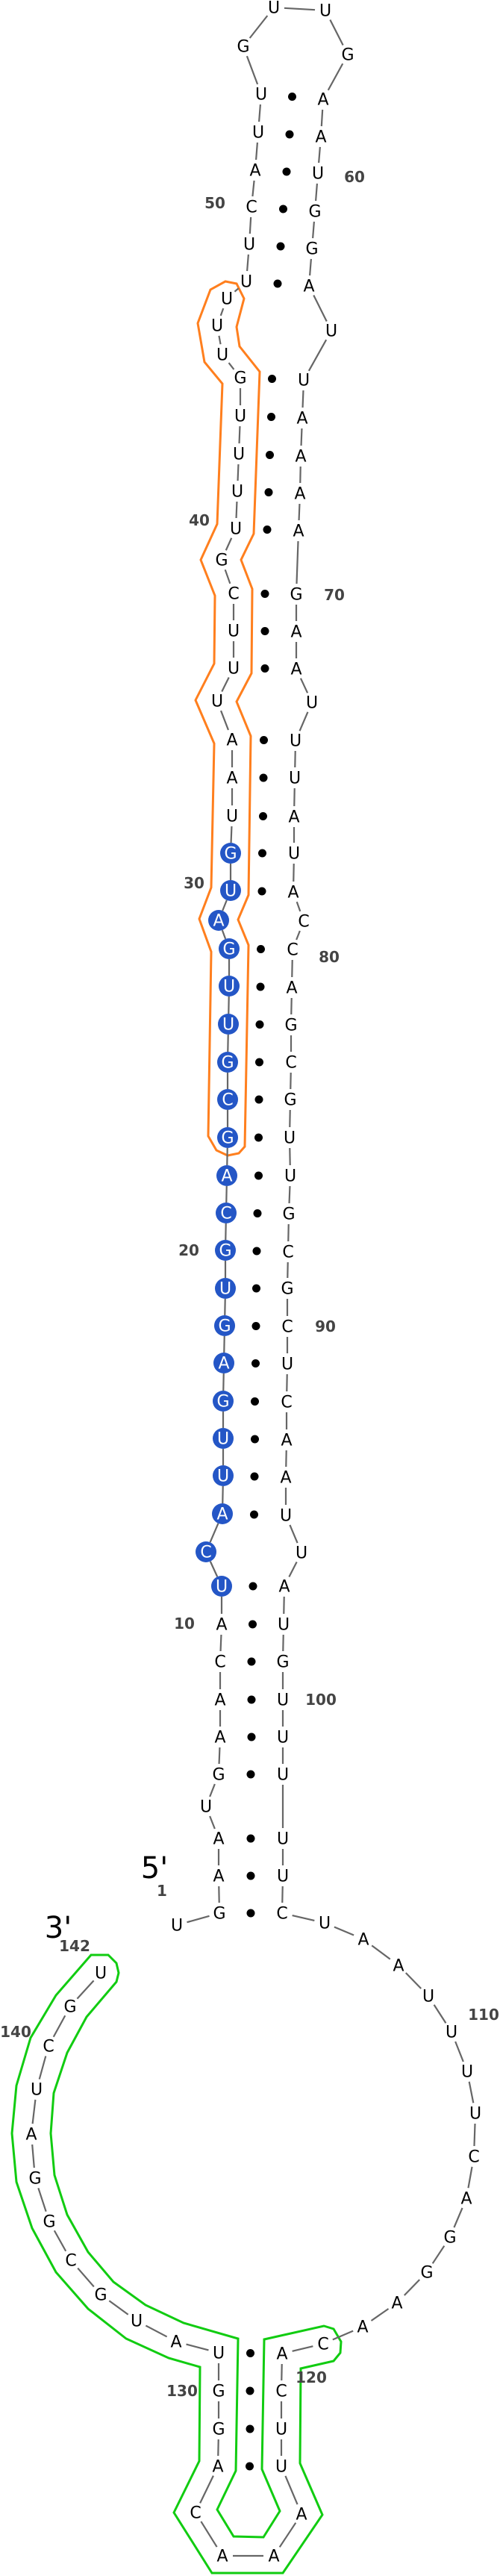 This screenshot has width=500, height=2576. Describe the element at coordinates (290, 1100) in the screenshot. I see `nucleotide-84: G` at that location.